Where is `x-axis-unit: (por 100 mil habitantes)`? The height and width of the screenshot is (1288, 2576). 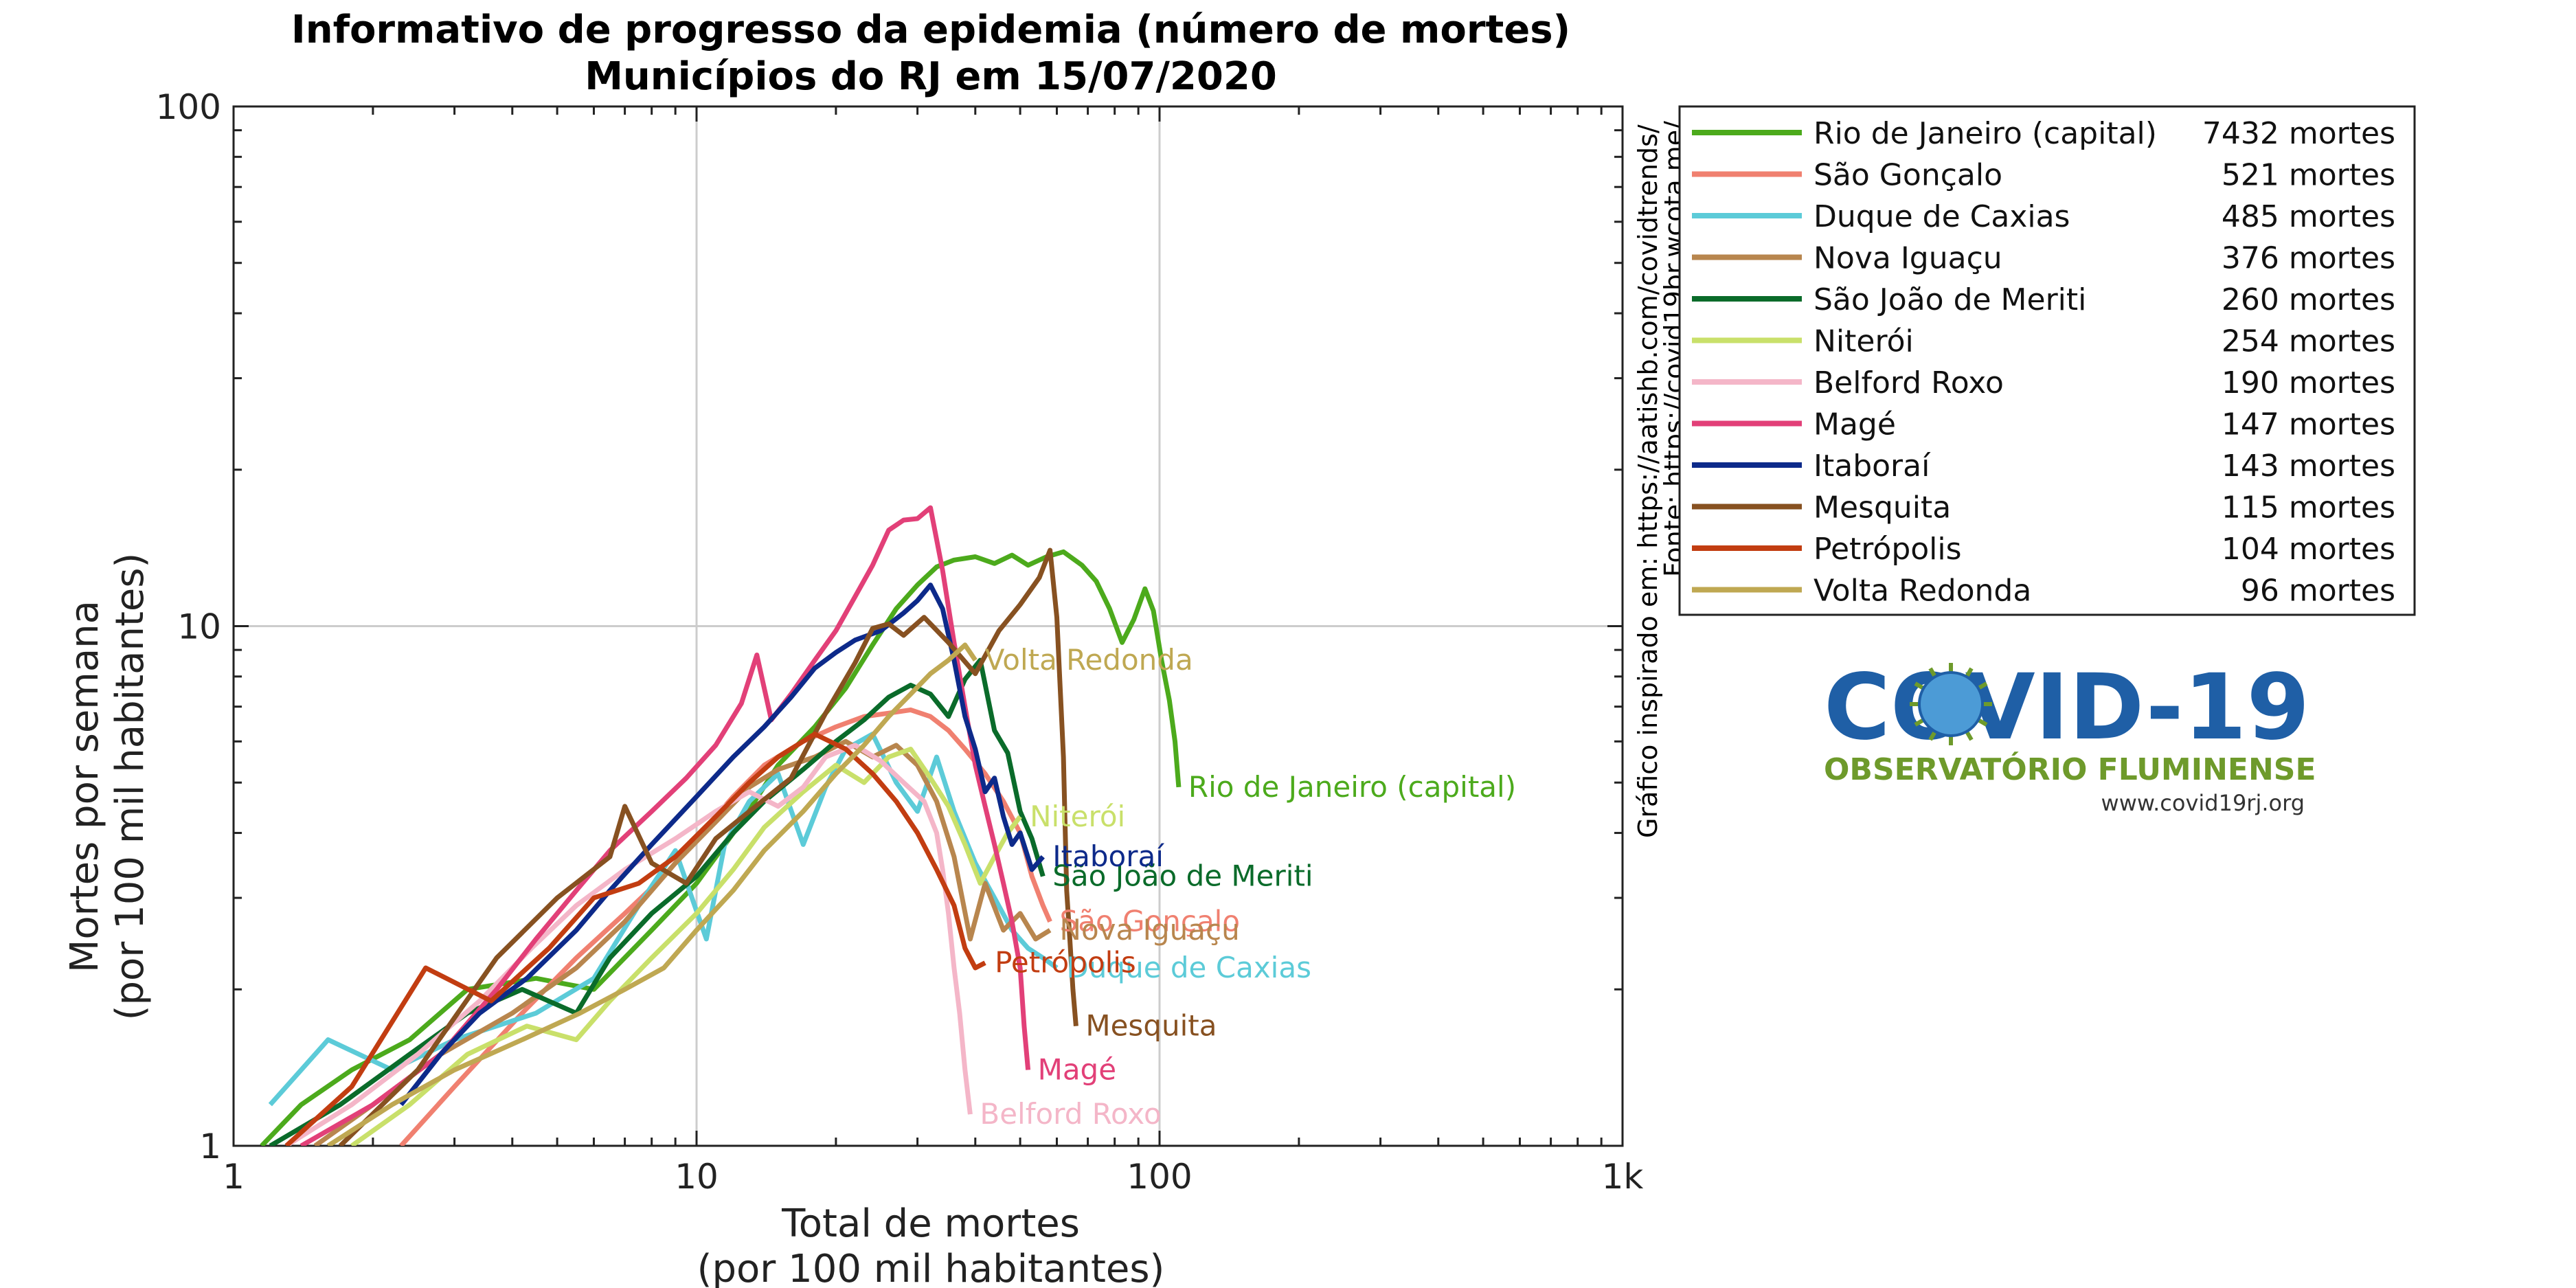 x-axis-unit: (por 100 mil habitantes) is located at coordinates (931, 1267).